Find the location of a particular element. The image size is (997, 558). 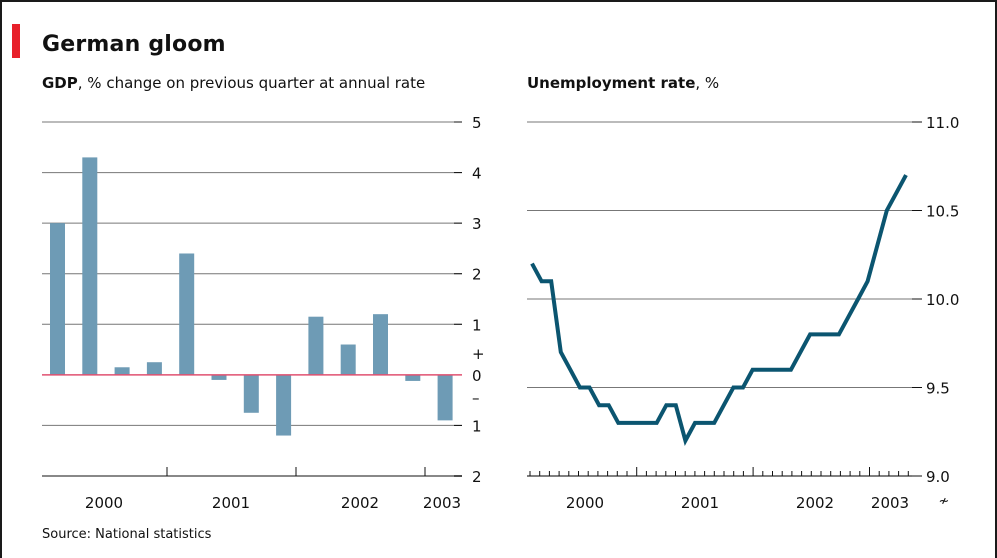

gdp-tick-label: 5 is located at coordinates (477, 123).